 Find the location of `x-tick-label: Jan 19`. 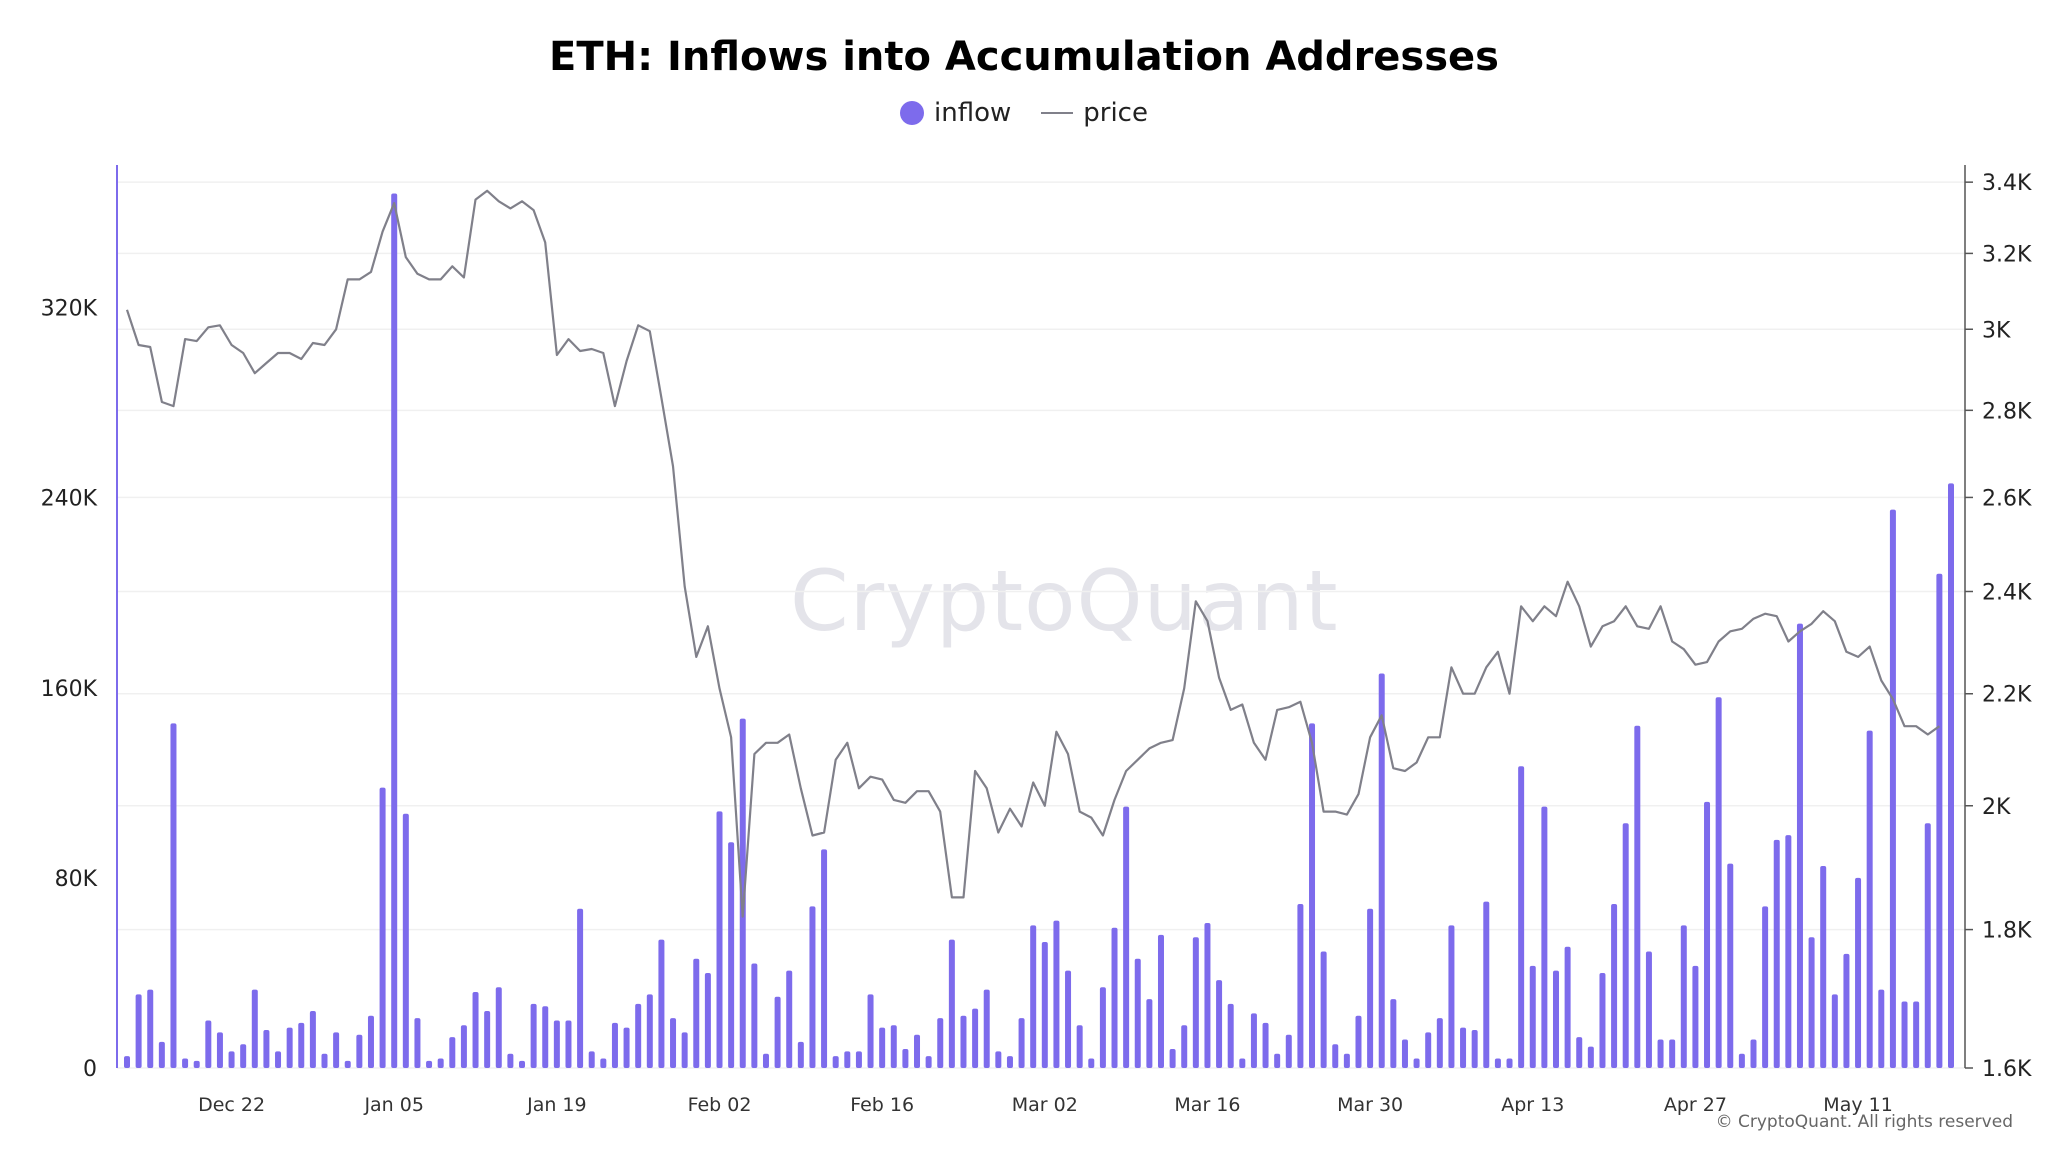

x-tick-label: Jan 19 is located at coordinates (556, 1105).